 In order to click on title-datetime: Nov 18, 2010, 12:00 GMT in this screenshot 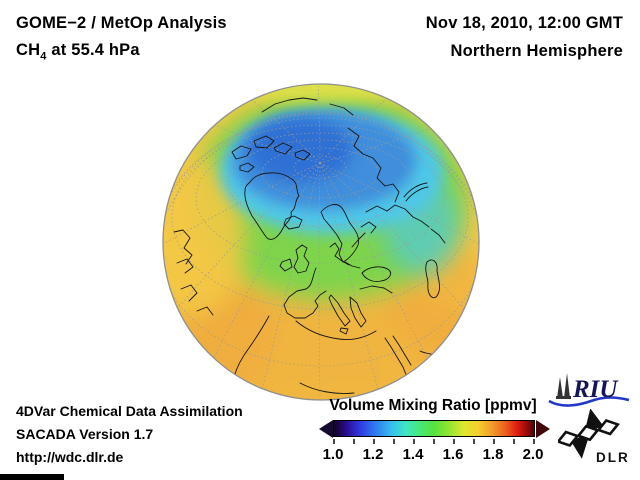, I will do `click(524, 23)`.